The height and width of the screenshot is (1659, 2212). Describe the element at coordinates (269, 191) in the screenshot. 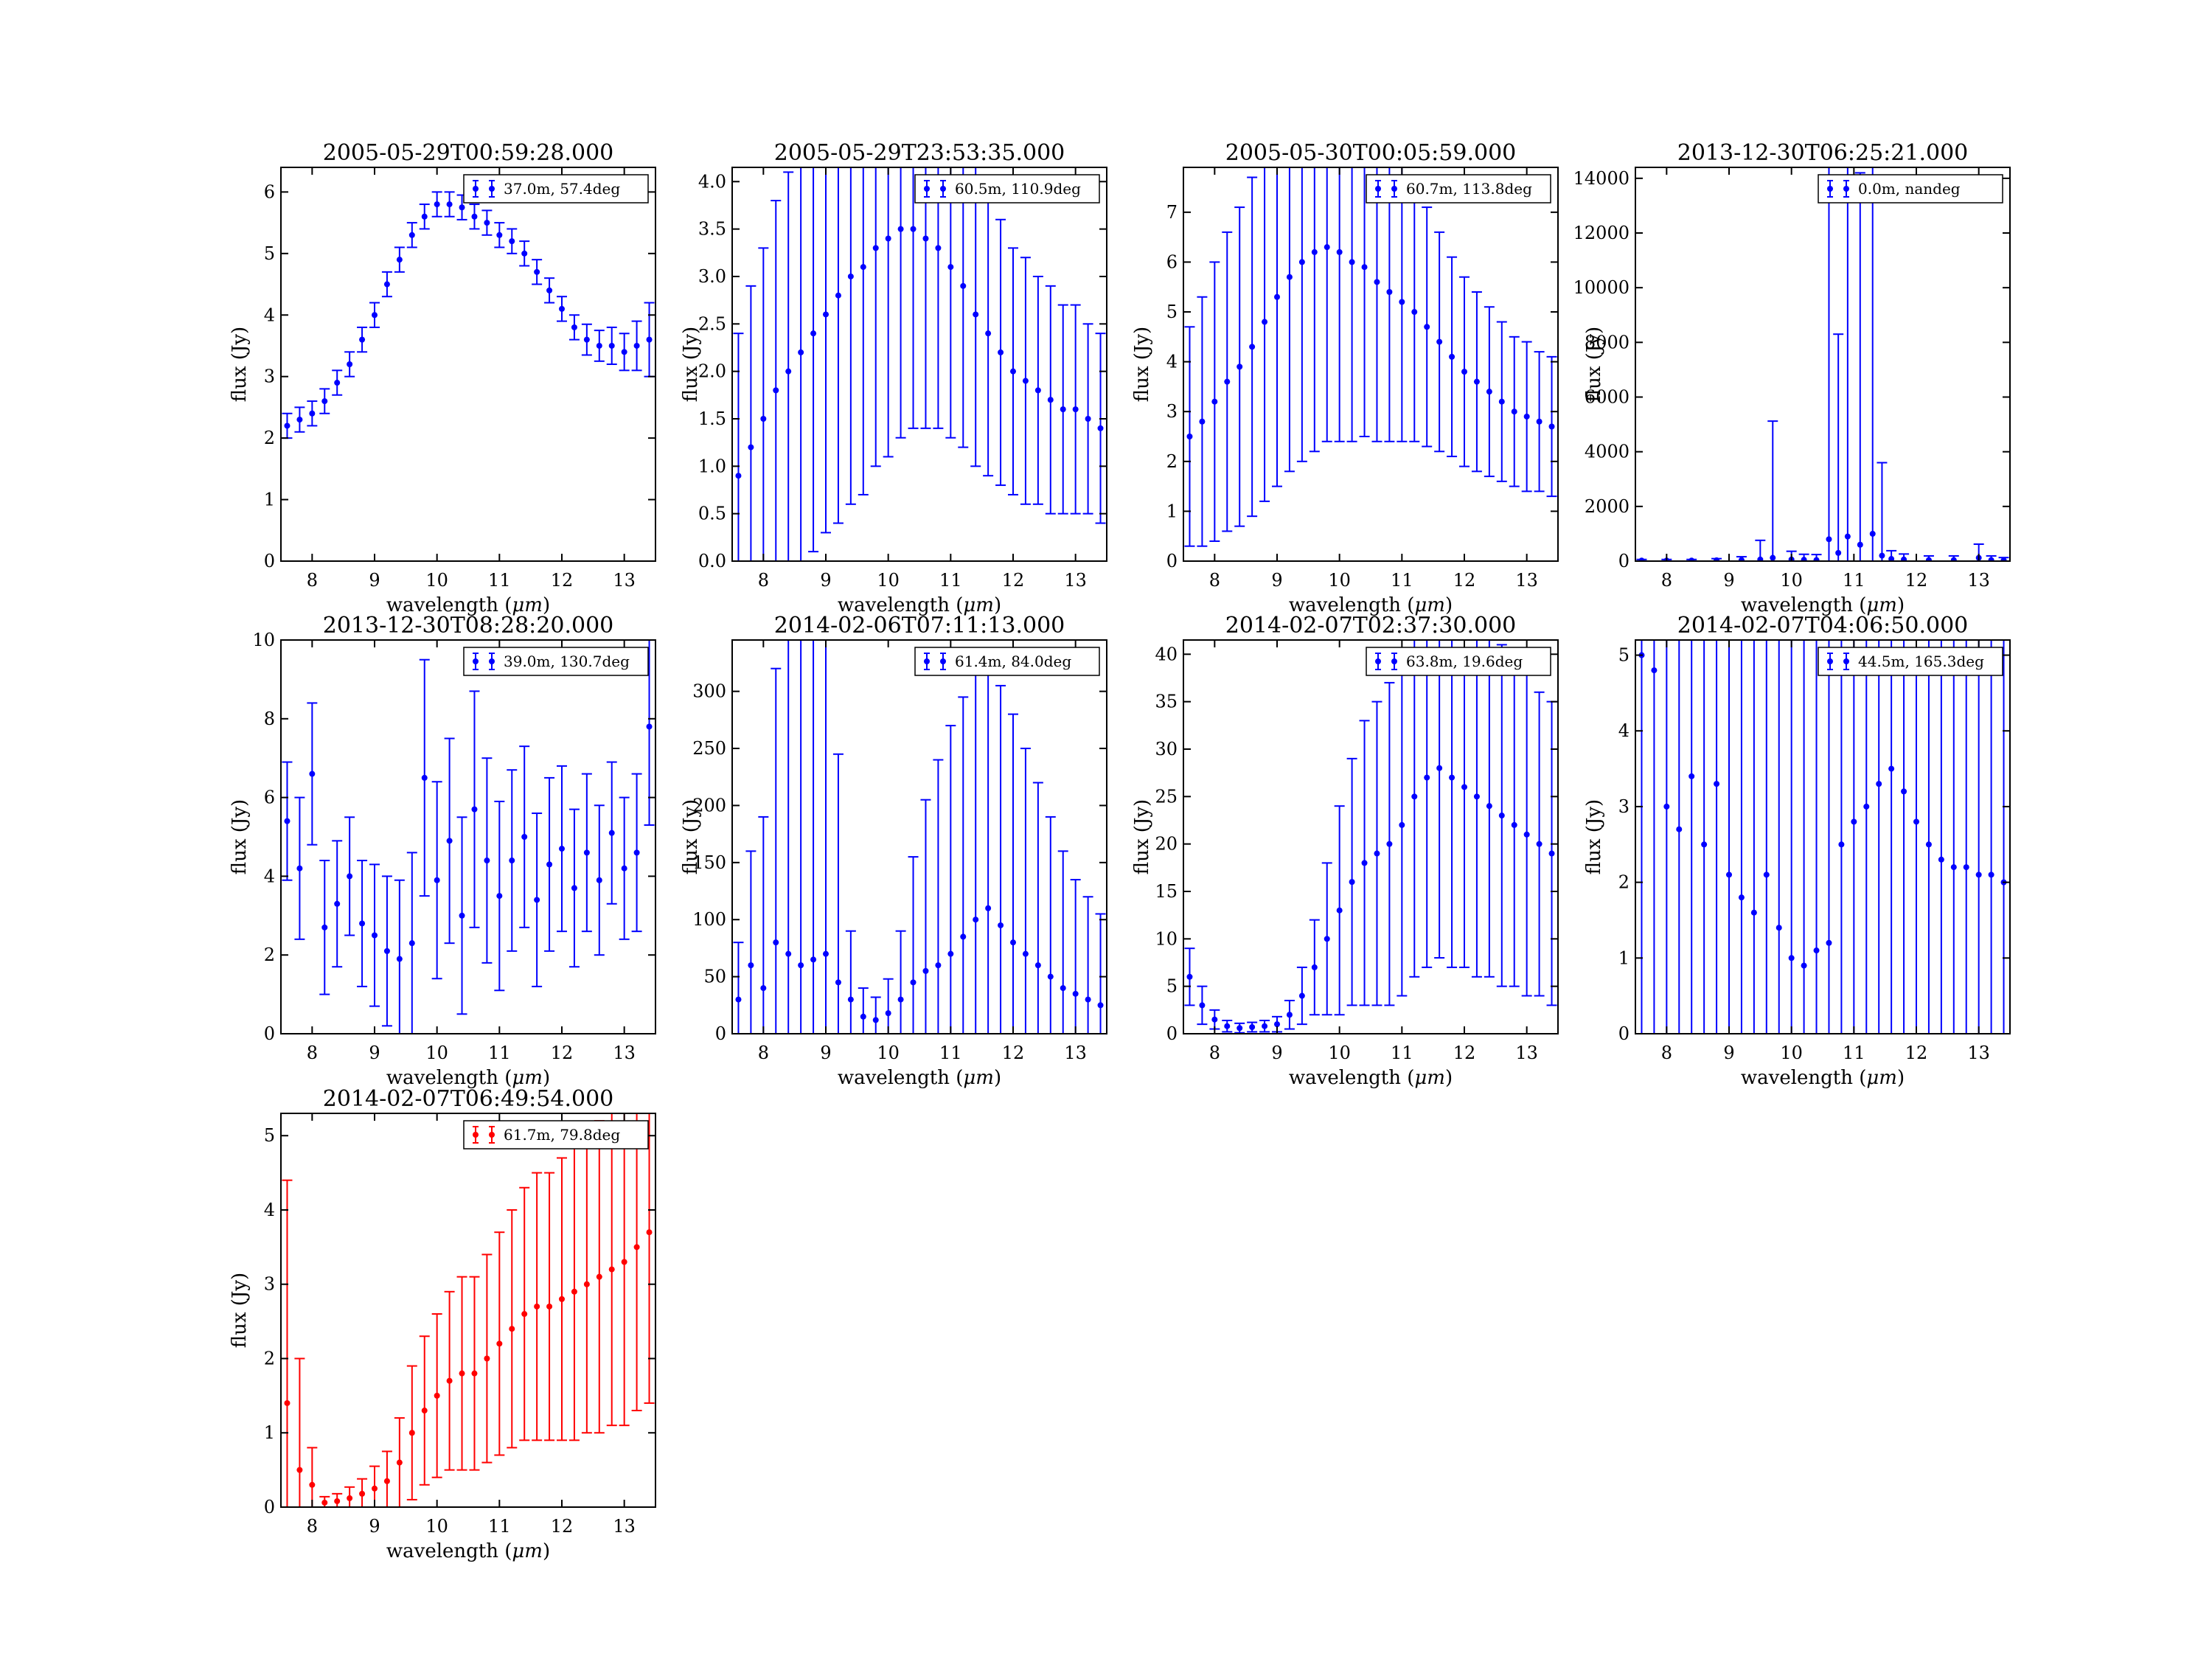

I see `y-tick-label: 6` at that location.